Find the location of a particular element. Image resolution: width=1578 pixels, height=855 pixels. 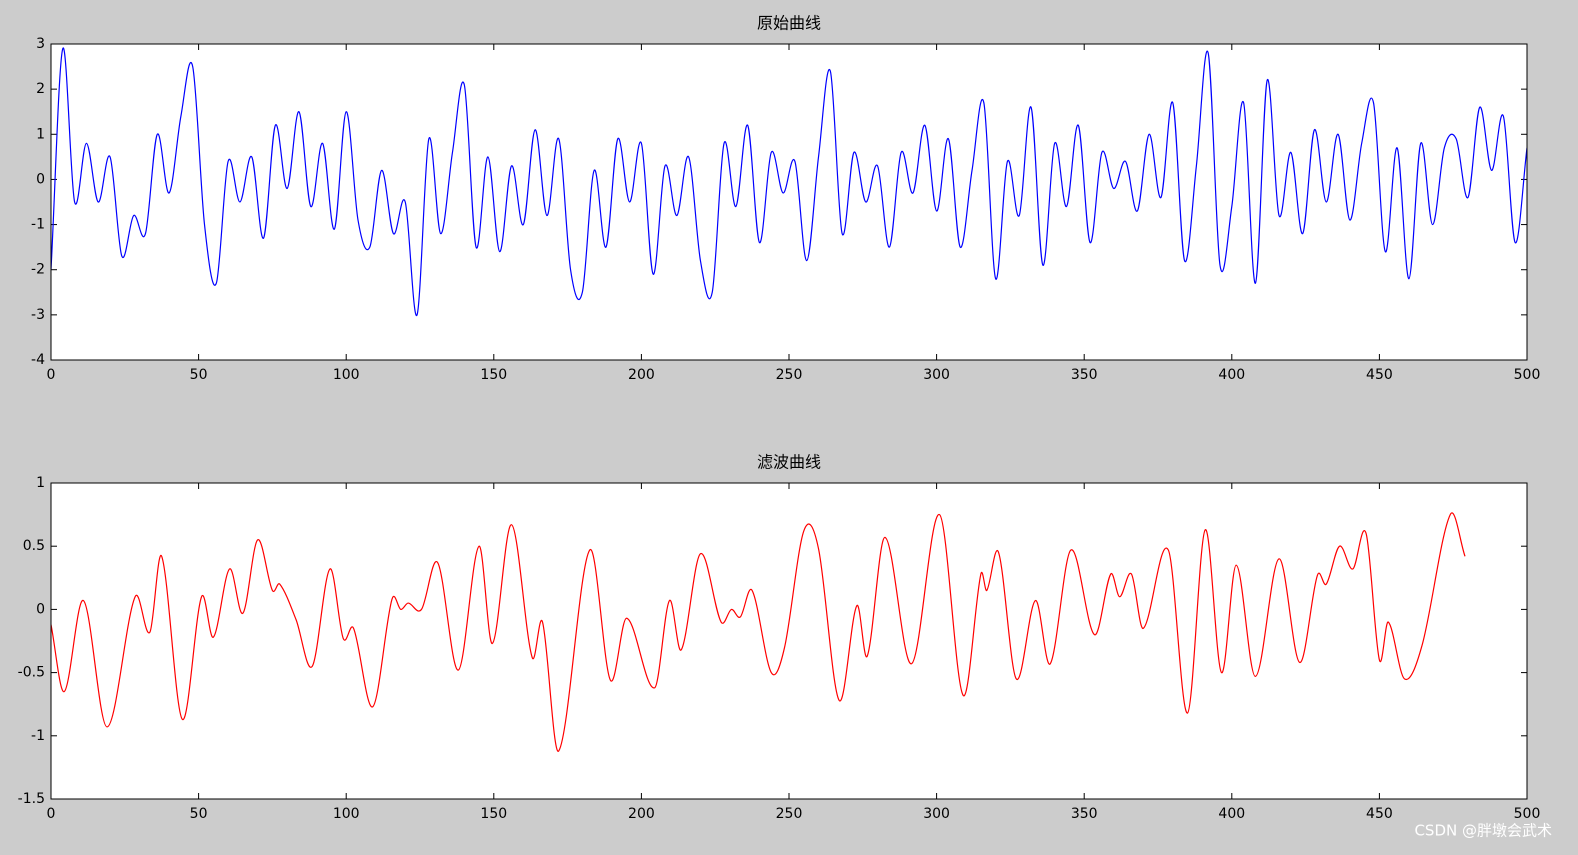

y-tick-label: 0.5 is located at coordinates (34, 546).